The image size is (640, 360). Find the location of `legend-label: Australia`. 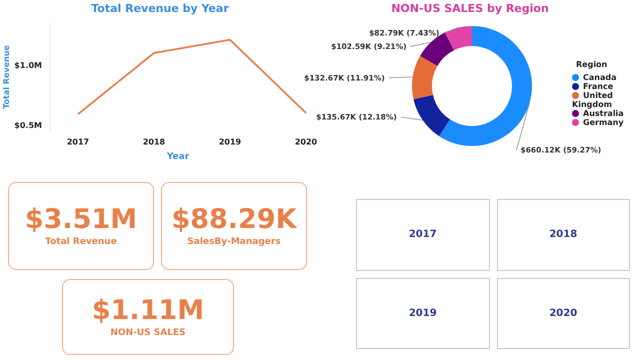

legend-label: Australia is located at coordinates (603, 113).